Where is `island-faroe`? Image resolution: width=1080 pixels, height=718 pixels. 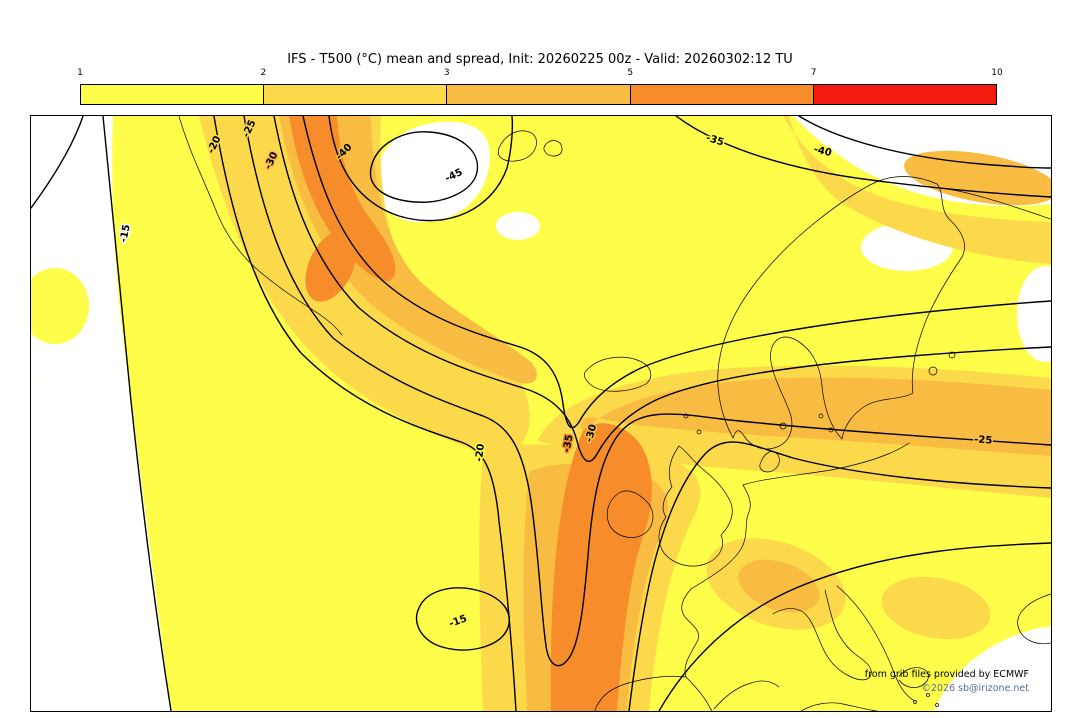
island-faroe is located at coordinates (686, 416).